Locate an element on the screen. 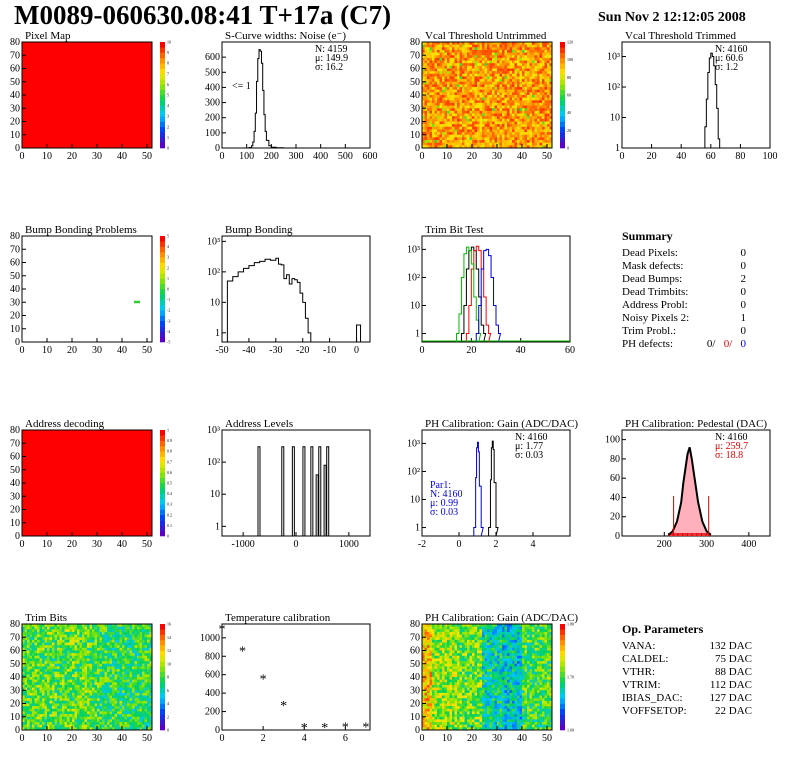 Image resolution: width=796 pixels, height=772 pixels. timestamp: Sun Nov 2 12:12:05 2008 is located at coordinates (672, 17).